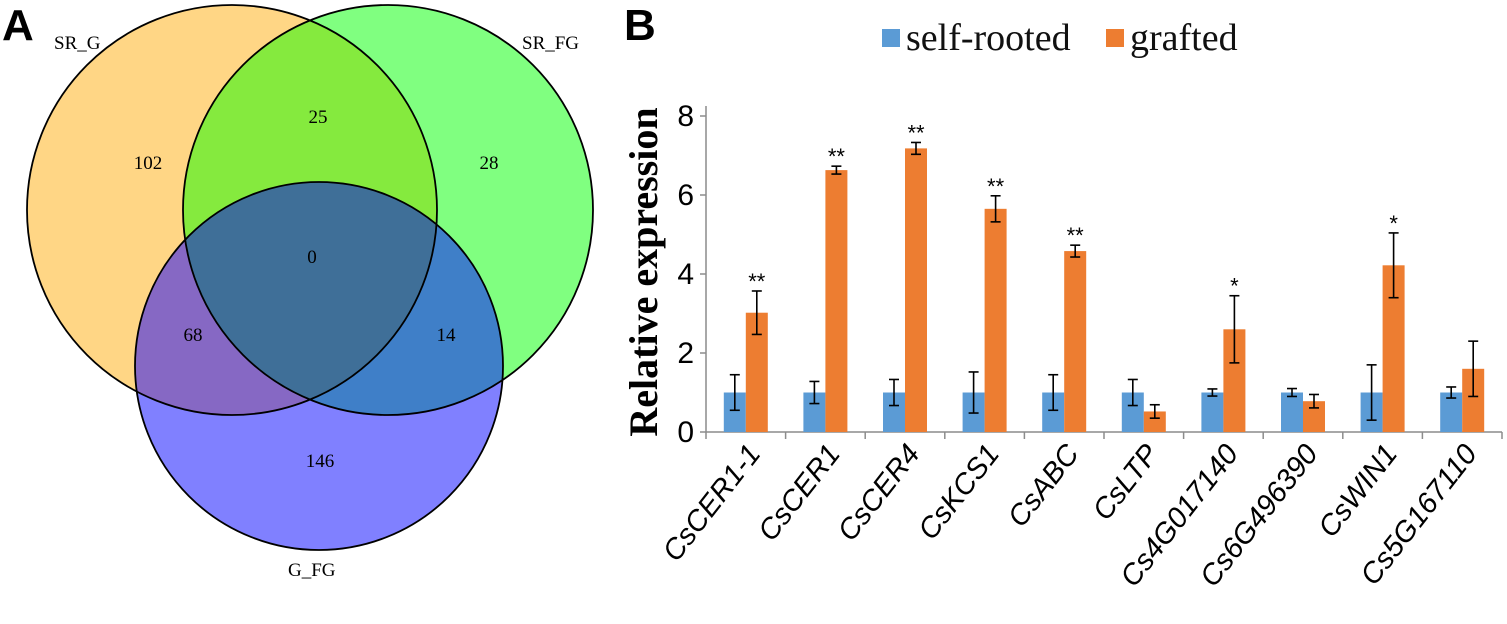  What do you see at coordinates (712, 503) in the screenshot?
I see `x-tick-label: CsCER1-1` at bounding box center [712, 503].